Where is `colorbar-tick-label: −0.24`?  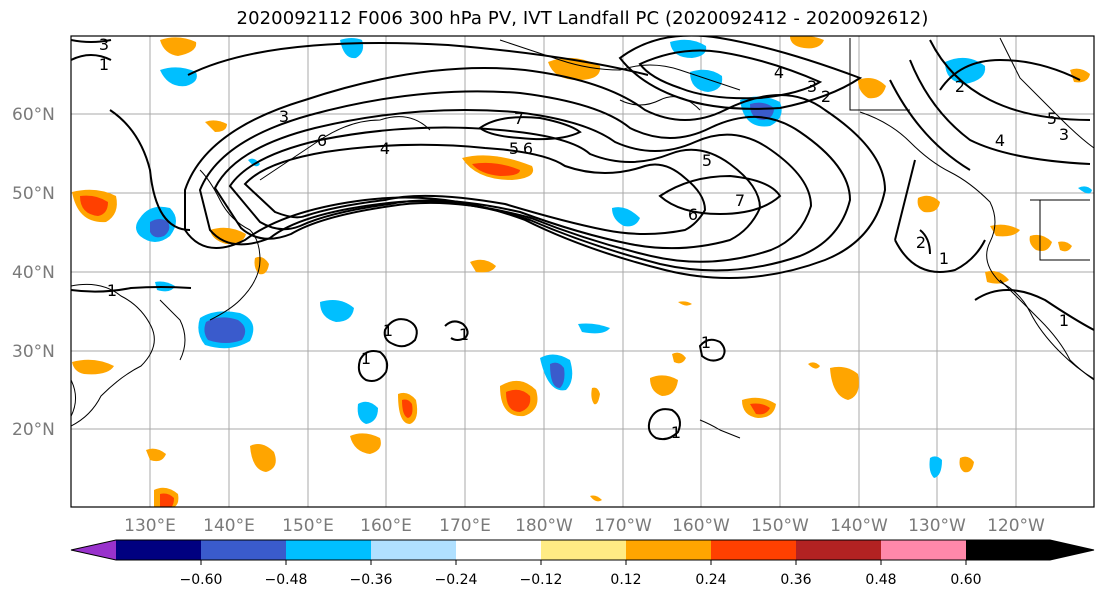 colorbar-tick-label: −0.24 is located at coordinates (456, 580).